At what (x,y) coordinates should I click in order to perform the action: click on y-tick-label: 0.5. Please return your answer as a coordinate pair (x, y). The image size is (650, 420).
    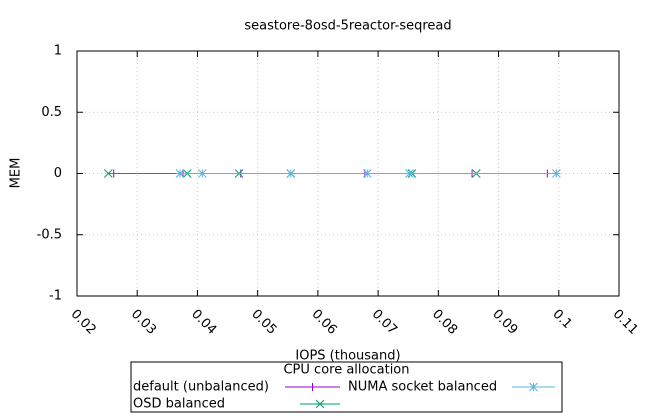
    Looking at the image, I should click on (51, 112).